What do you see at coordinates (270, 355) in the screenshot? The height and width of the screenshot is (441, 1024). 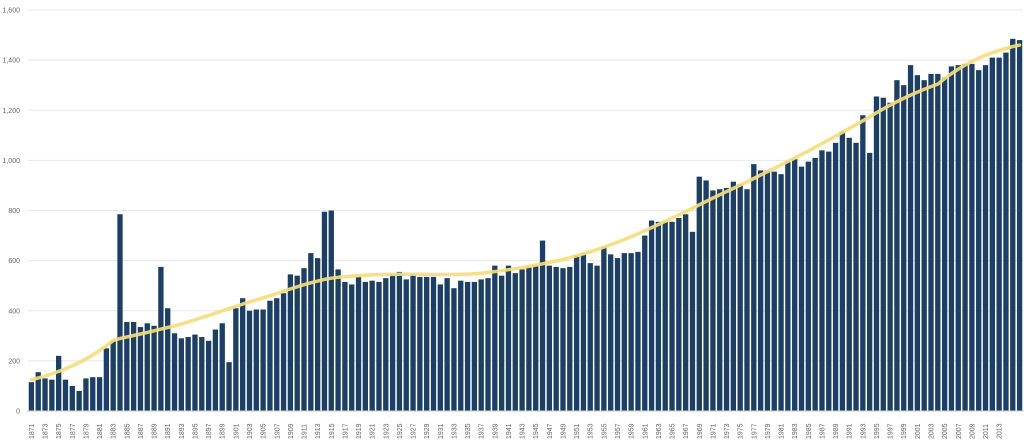 I see `bar-1906` at bounding box center [270, 355].